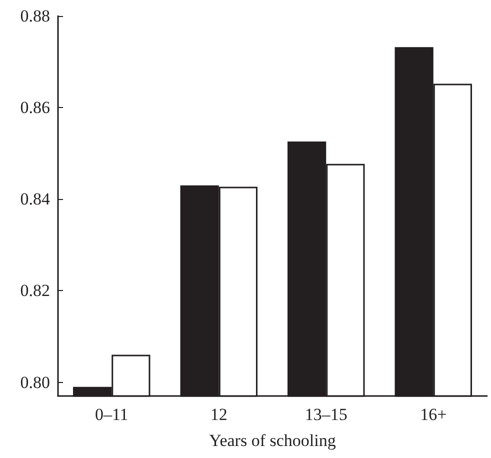 This screenshot has width=491, height=458. Describe the element at coordinates (35, 382) in the screenshot. I see `y-tick-label: 0.80` at that location.